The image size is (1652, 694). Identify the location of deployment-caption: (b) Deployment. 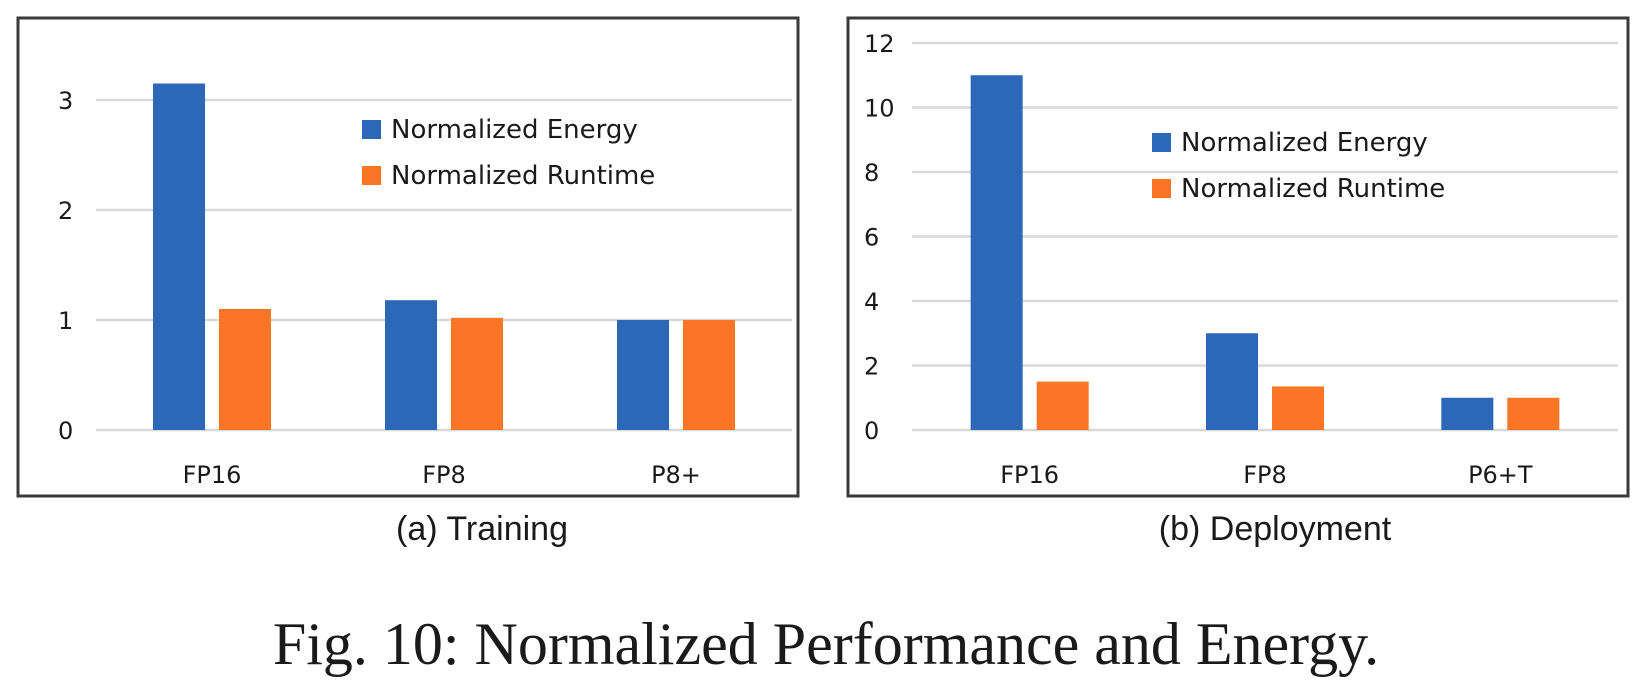
(1275, 529).